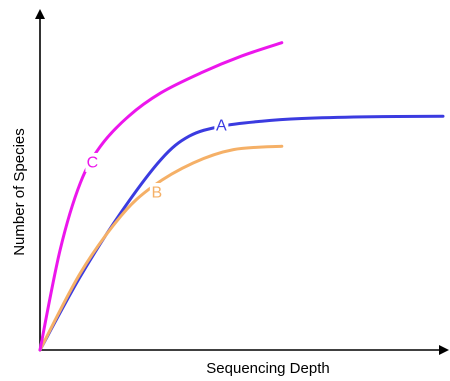 This screenshot has height=381, width=450. Describe the element at coordinates (267, 368) in the screenshot. I see `x-axis-title: Sequencing Depth` at that location.